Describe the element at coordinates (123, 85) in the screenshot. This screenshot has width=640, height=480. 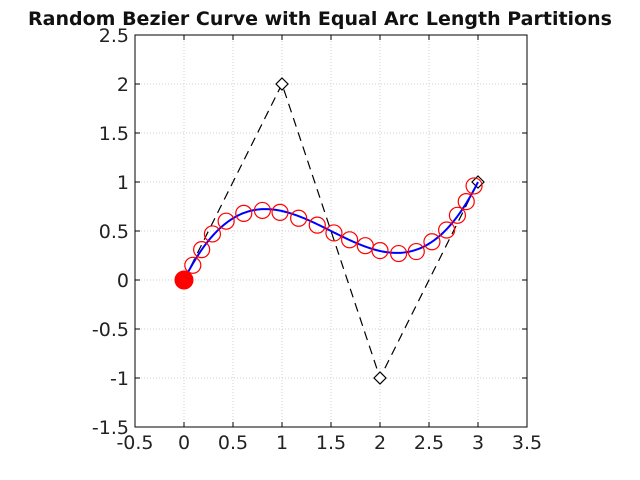
I see `y-tick-label: 2` at that location.